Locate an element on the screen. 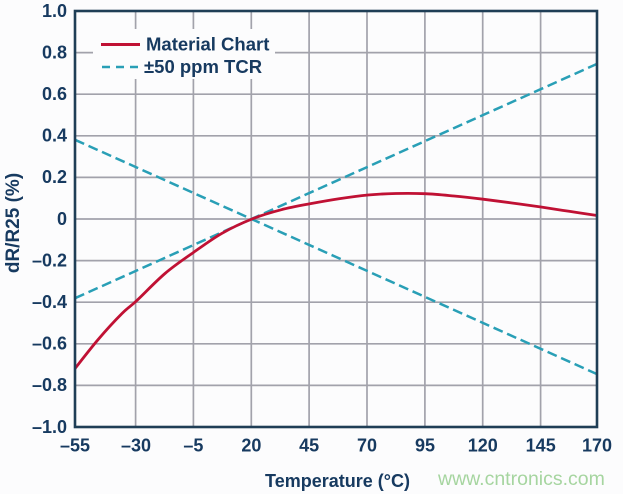 This screenshot has width=623, height=499. svg-text: 0 is located at coordinates (62, 219).